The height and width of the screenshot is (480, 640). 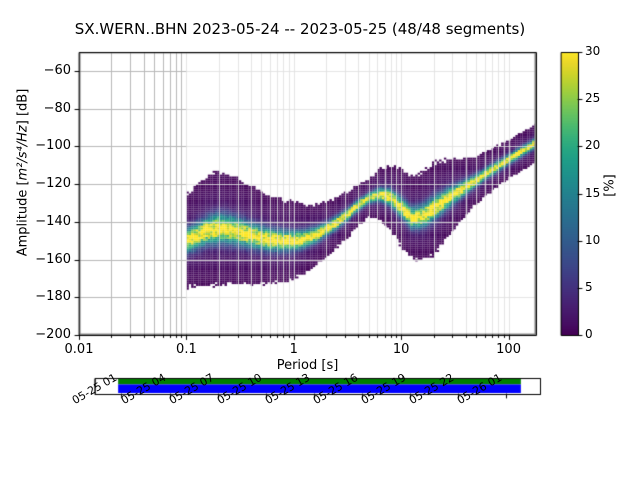 I want to click on colorbar-tick-label: 15, so click(x=593, y=192).